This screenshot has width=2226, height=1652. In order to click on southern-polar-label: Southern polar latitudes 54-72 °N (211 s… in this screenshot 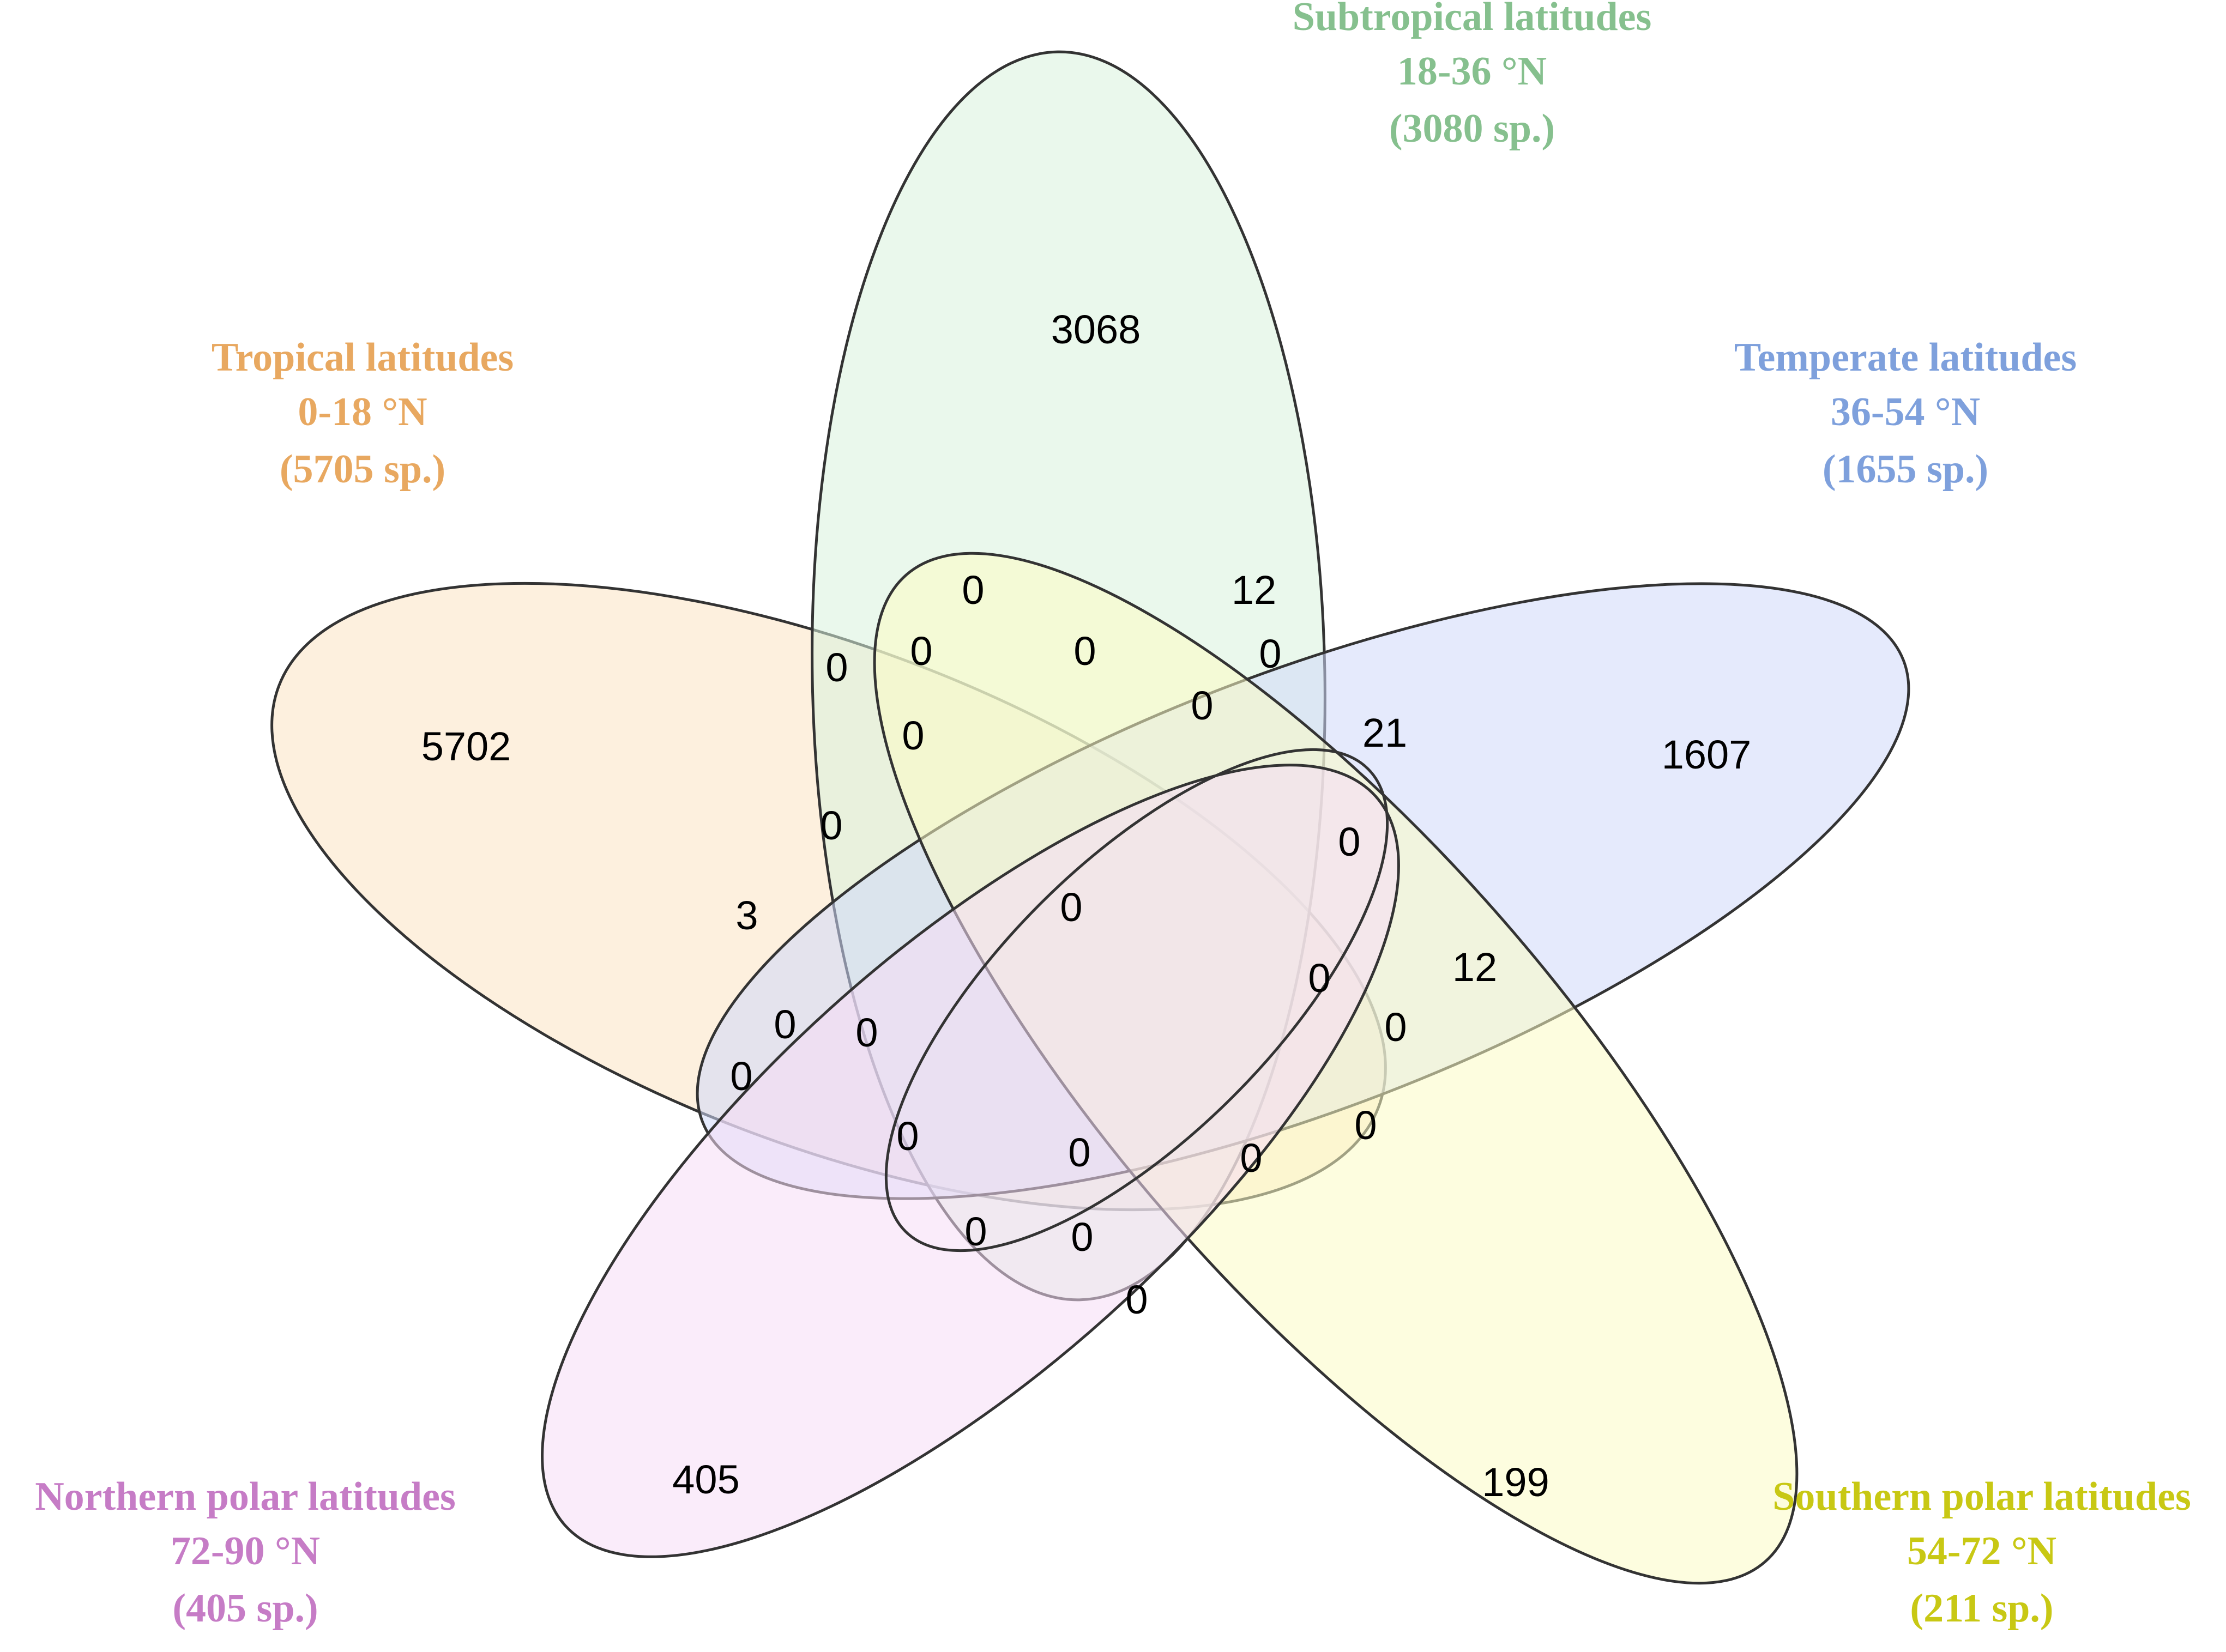, I will do `click(1981, 1552)`.